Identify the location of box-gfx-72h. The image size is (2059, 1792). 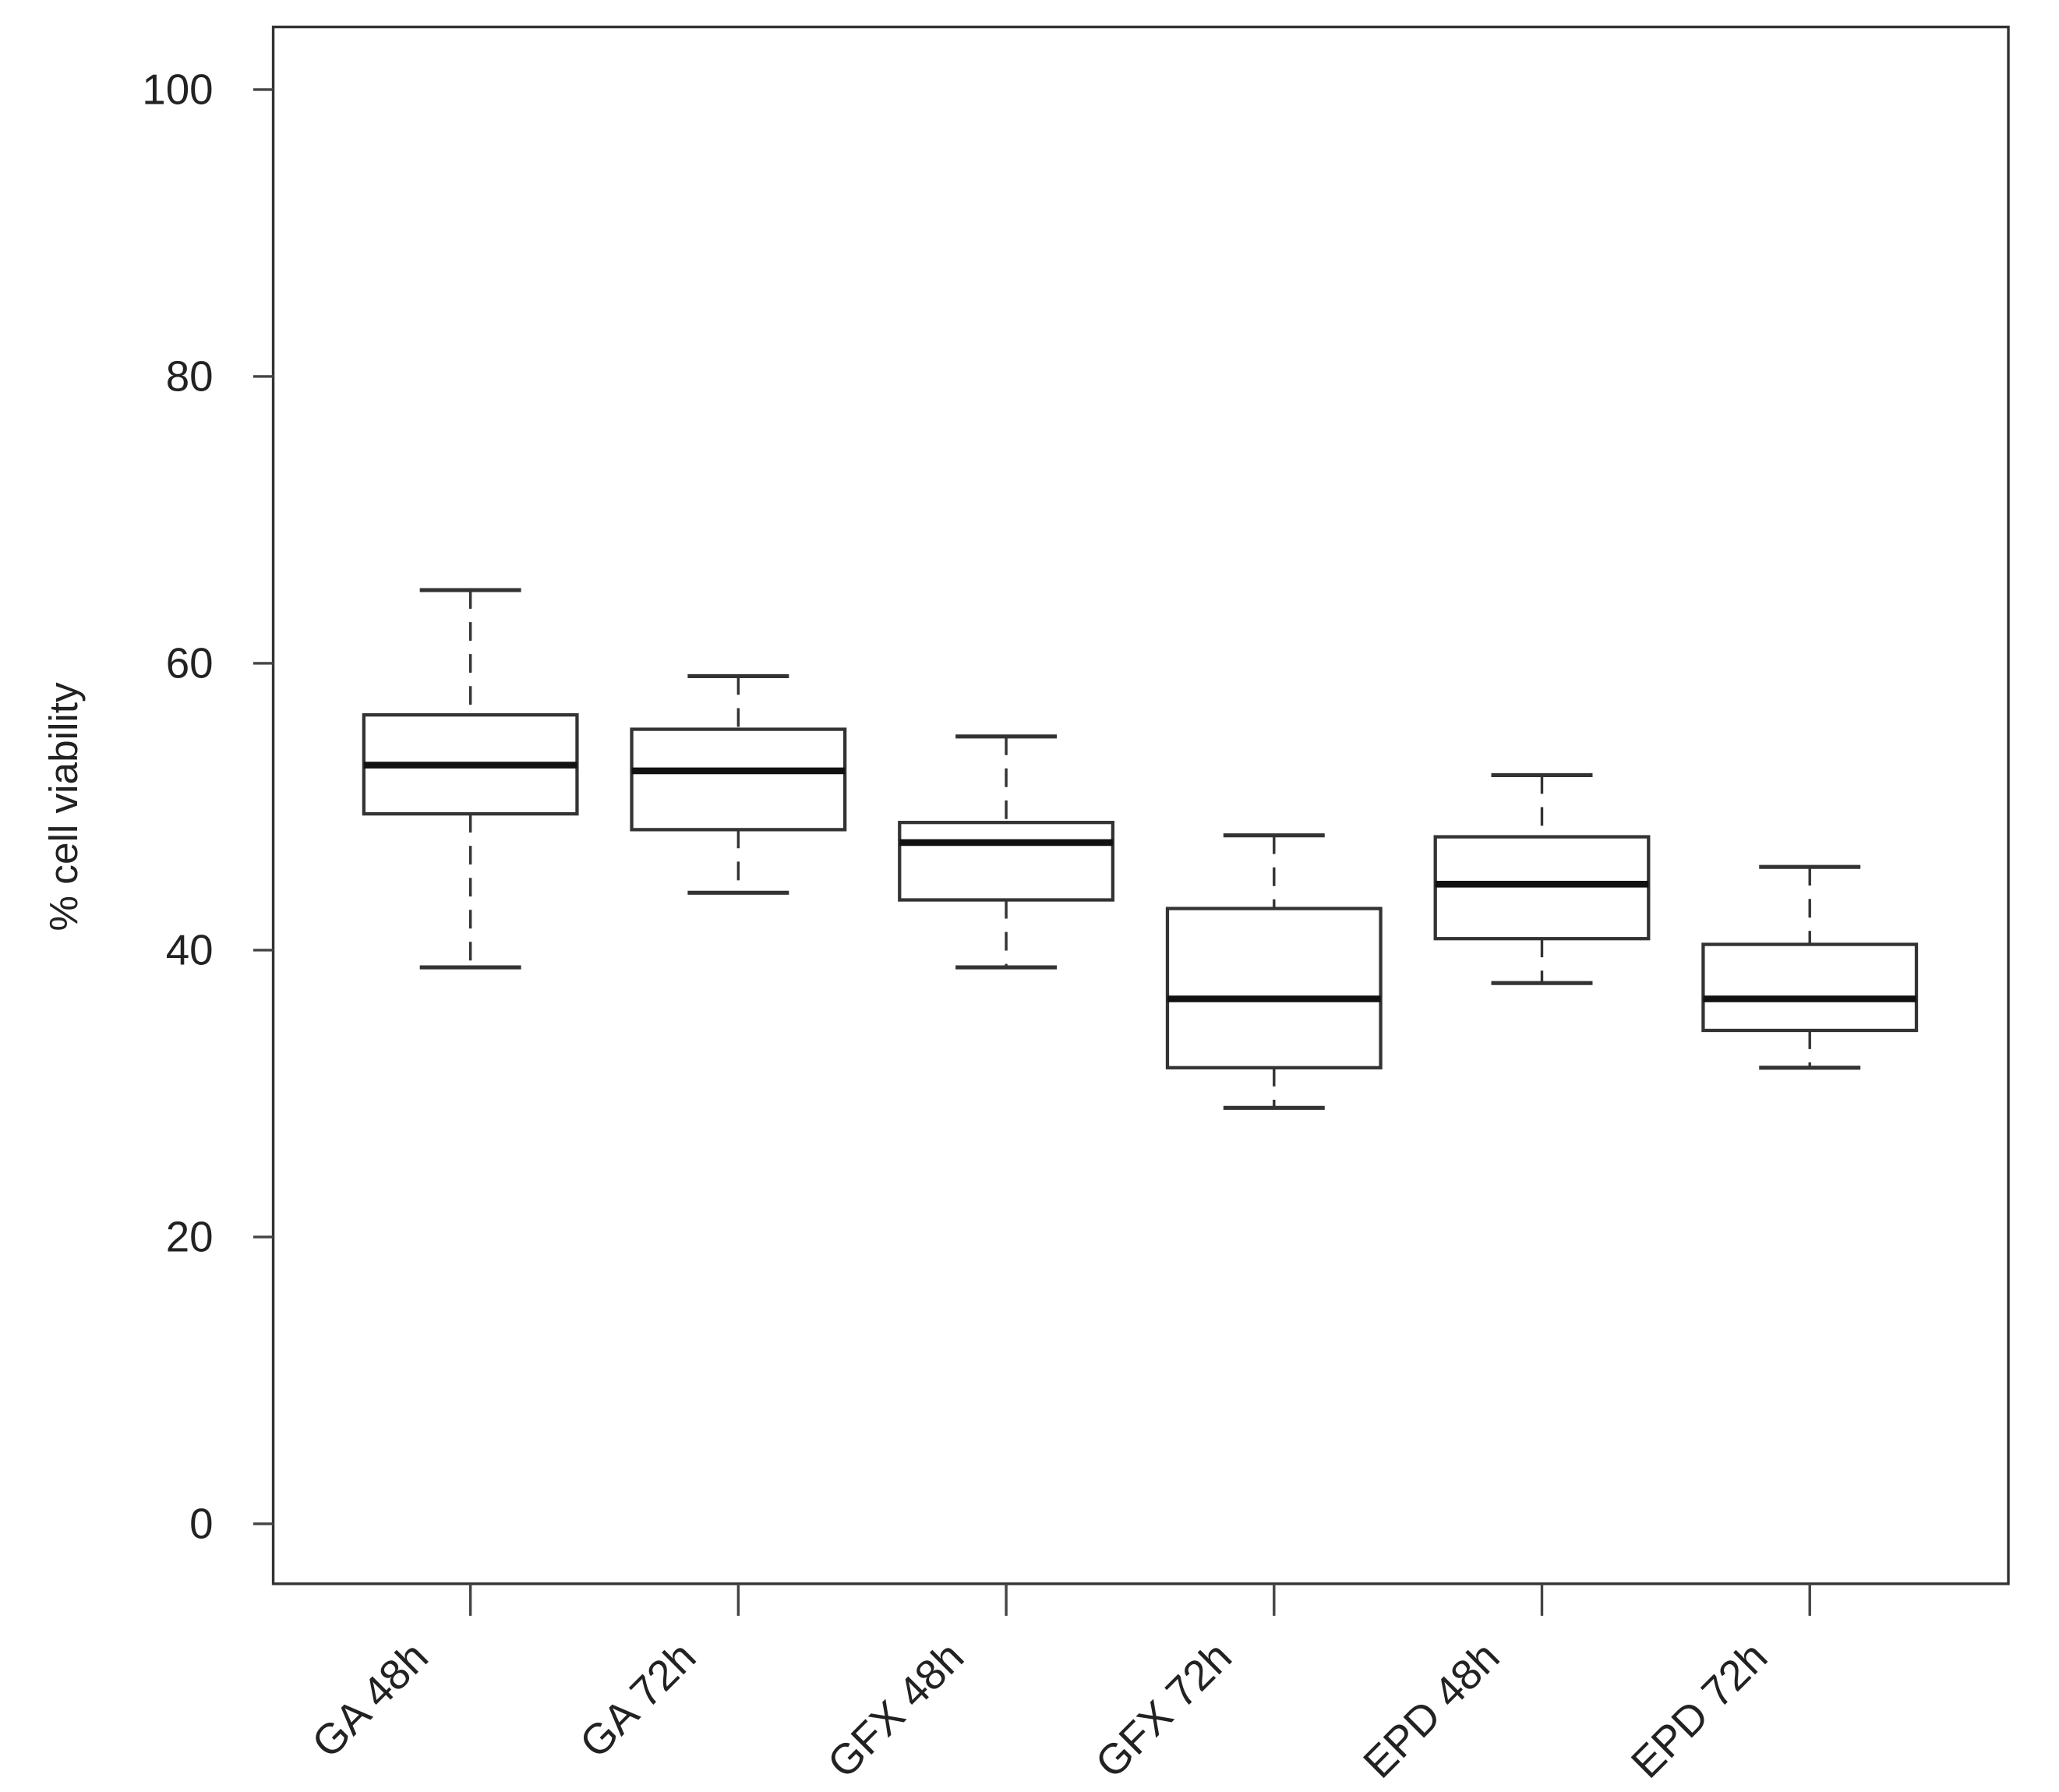
(1274, 972).